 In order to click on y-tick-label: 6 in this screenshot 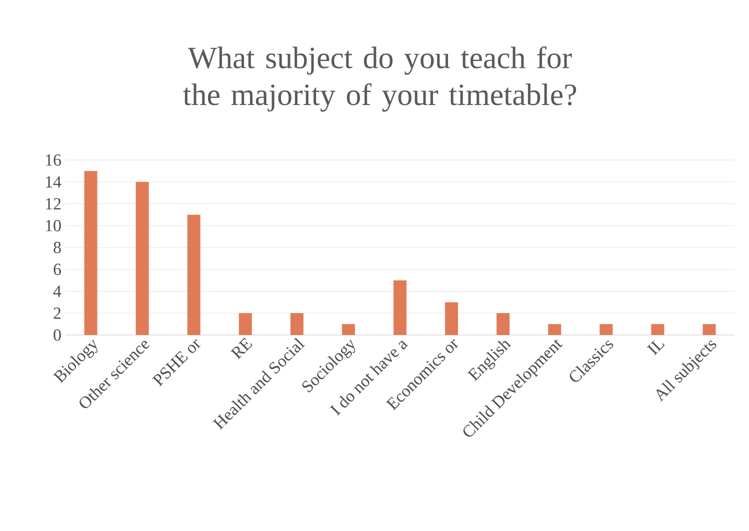, I will do `click(57, 270)`.